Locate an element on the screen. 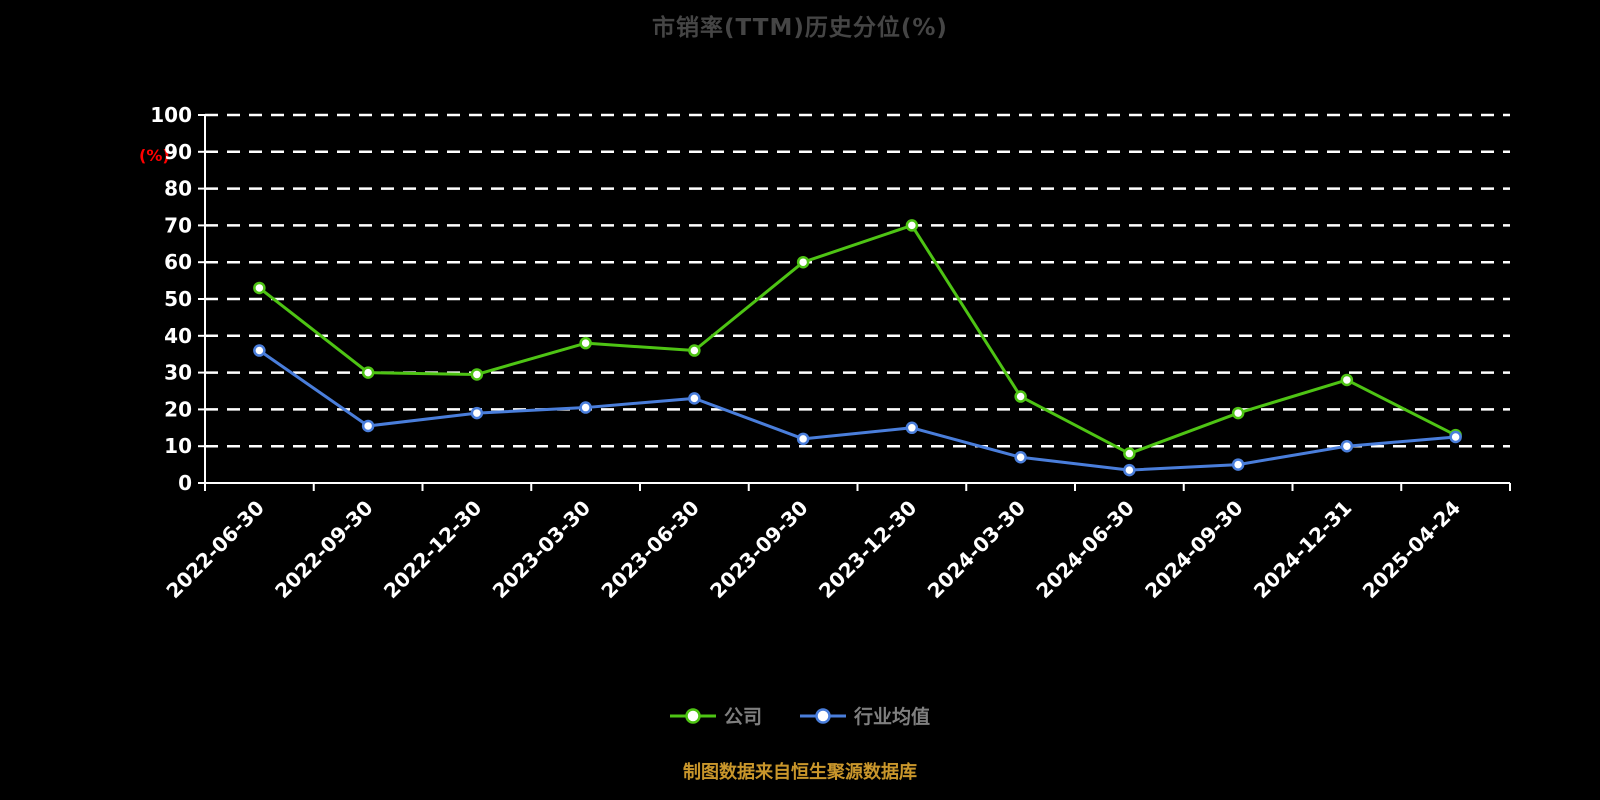  data-source-note: 制图数据来自恒生聚源数据库 is located at coordinates (800, 772).